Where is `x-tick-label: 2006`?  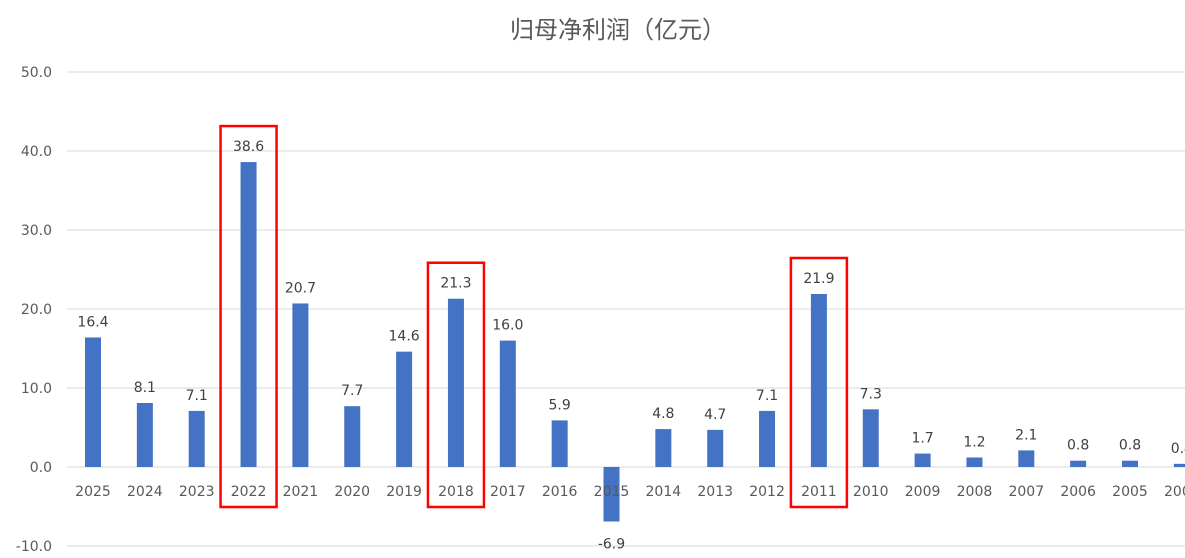 x-tick-label: 2006 is located at coordinates (1078, 492).